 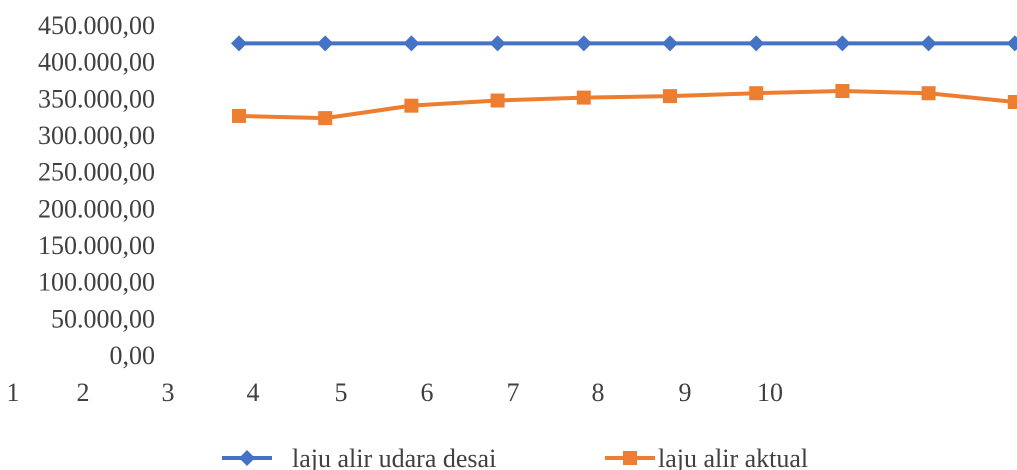 I want to click on x-tick-label: 10, so click(x=770, y=392).